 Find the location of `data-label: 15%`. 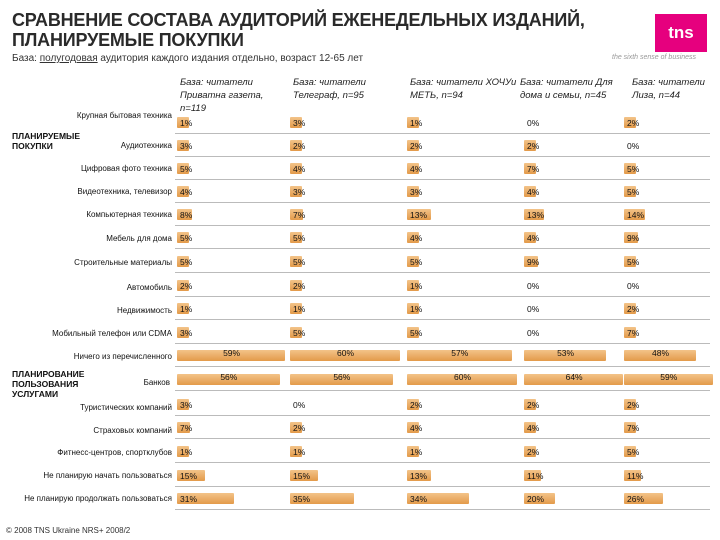

data-label: 15% is located at coordinates (189, 476).